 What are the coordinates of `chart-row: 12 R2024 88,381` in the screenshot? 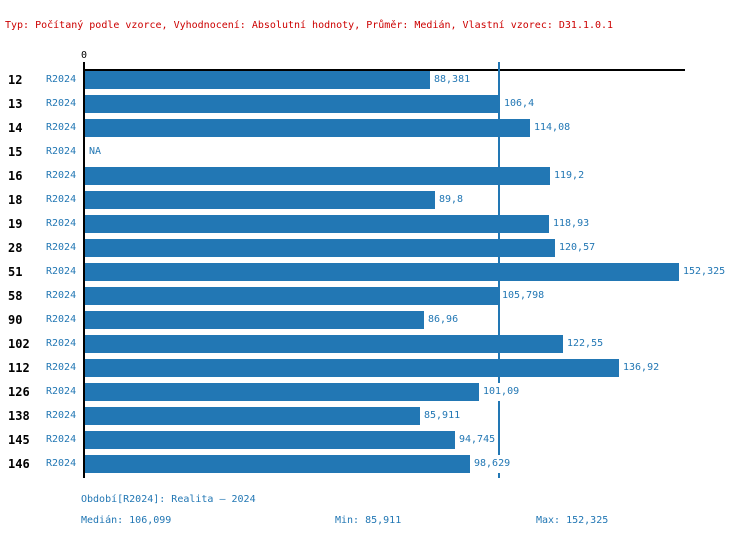 It's located at (375, 80).